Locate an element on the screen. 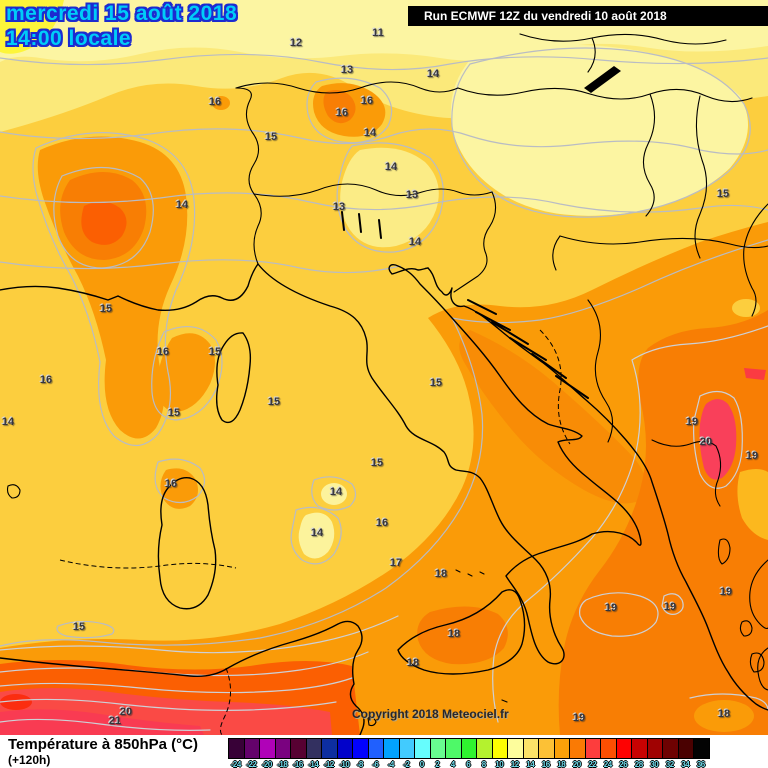  legend-value: 30 is located at coordinates (654, 764).